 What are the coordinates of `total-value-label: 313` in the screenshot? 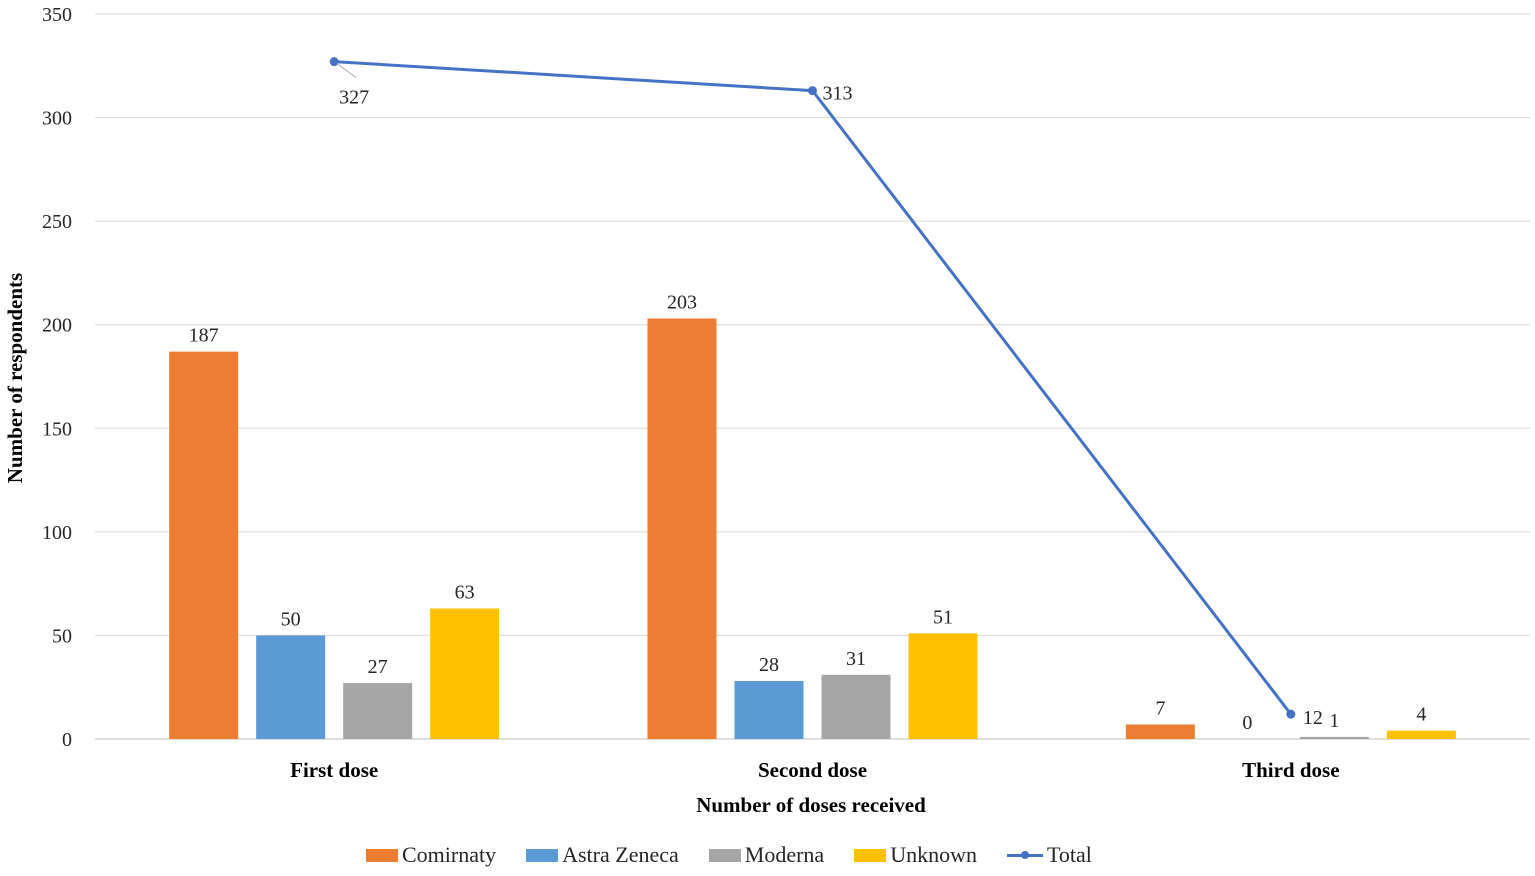 It's located at (838, 94).